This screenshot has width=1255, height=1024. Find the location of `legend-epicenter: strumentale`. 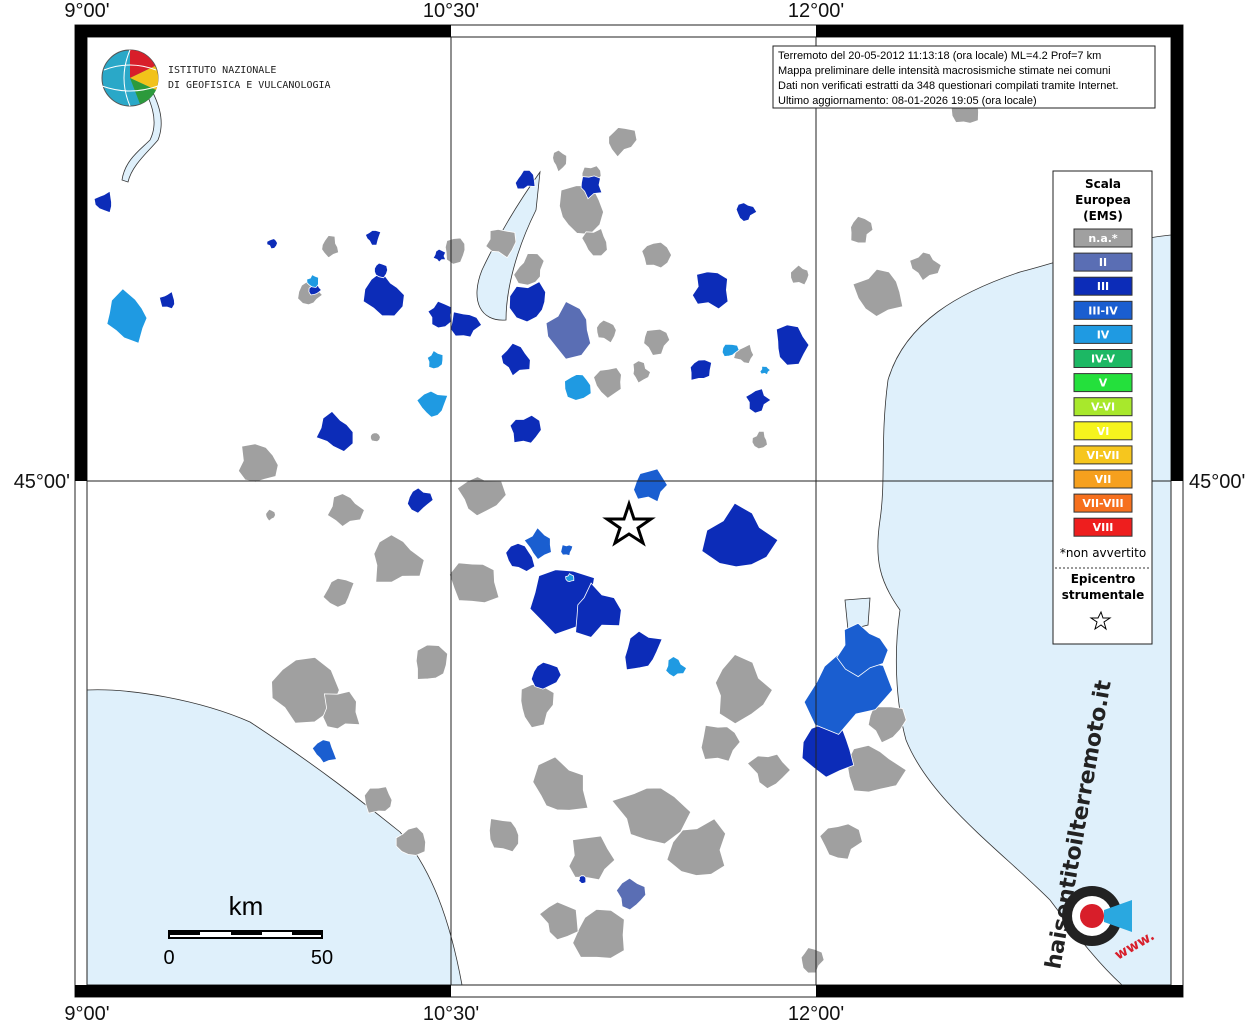

legend-epicenter: strumentale is located at coordinates (1103, 595).